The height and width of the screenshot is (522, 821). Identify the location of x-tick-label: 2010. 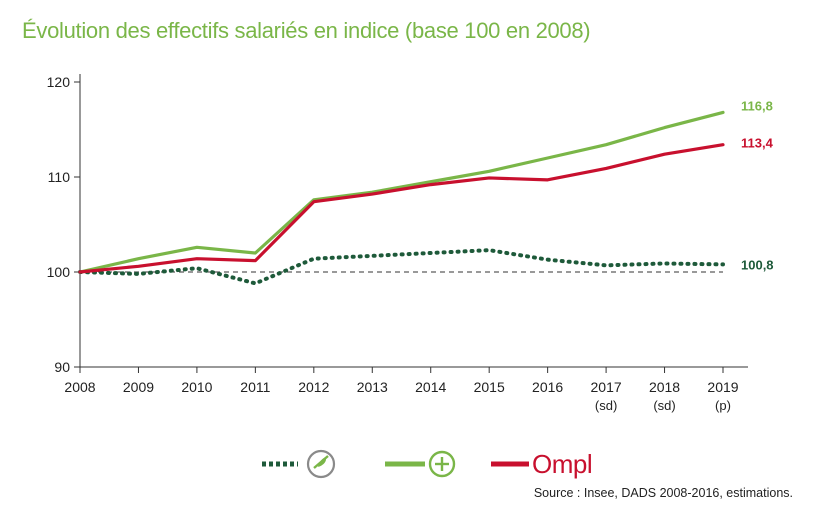
(196, 387).